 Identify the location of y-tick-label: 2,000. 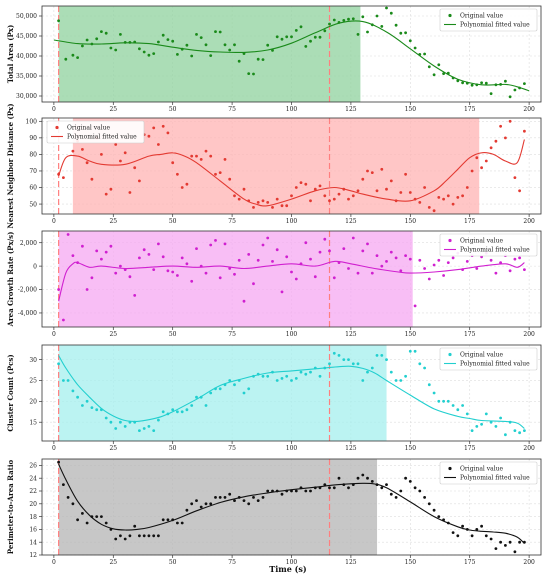
(28, 243).